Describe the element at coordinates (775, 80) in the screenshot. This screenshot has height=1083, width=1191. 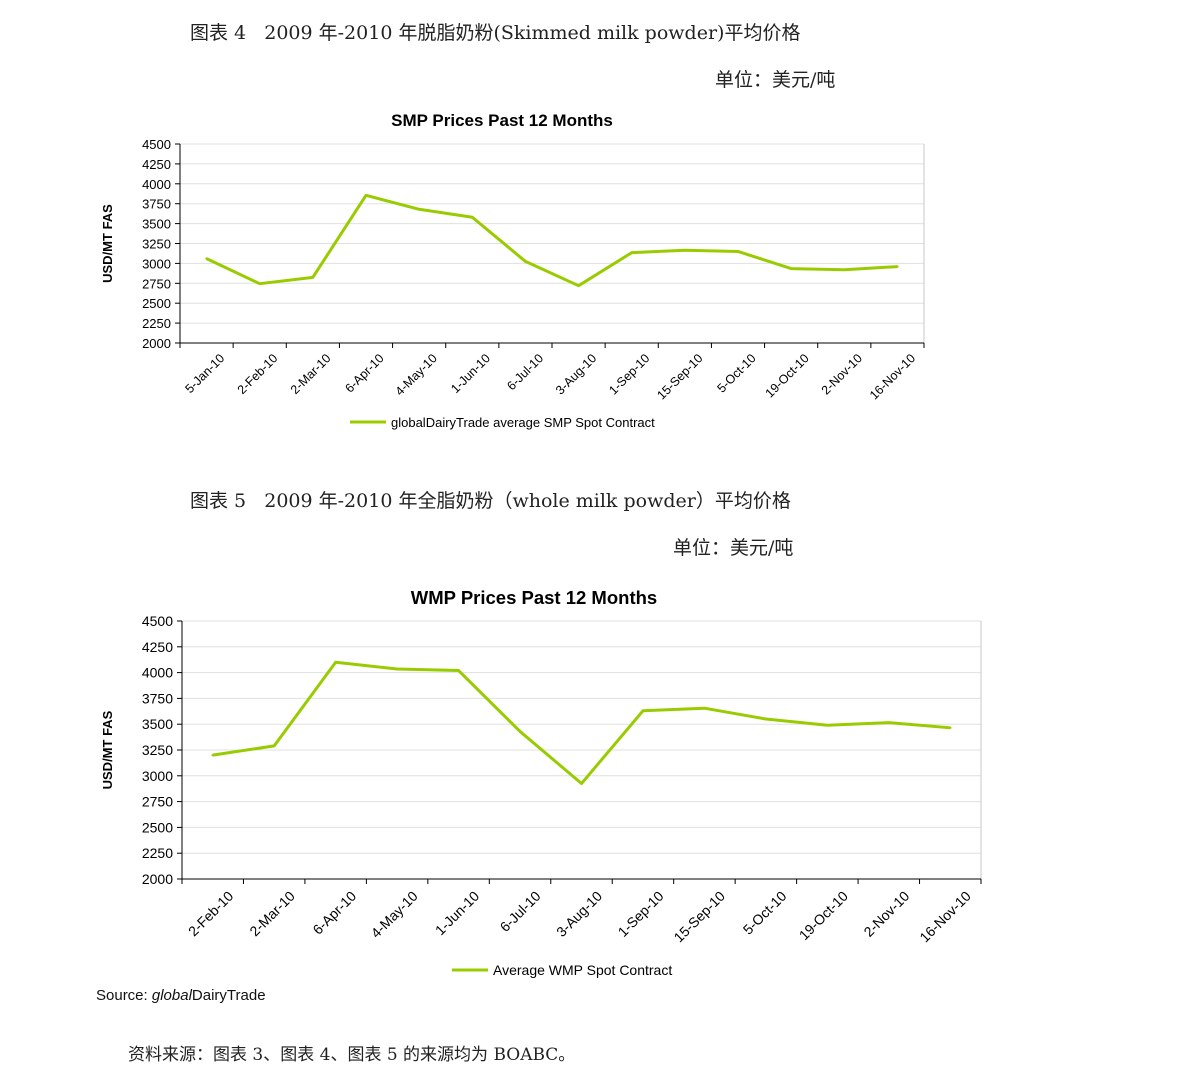
I see `figure4-unit: 单位：美元/吨` at that location.